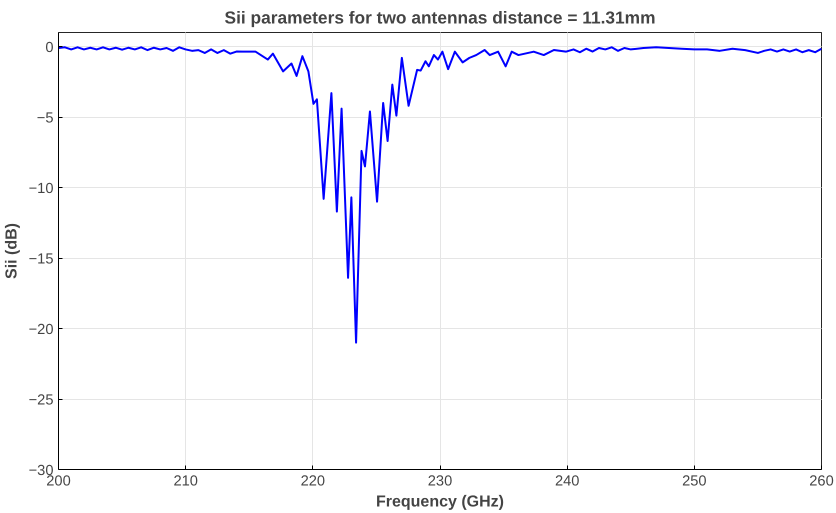 The height and width of the screenshot is (513, 836). What do you see at coordinates (41, 400) in the screenshot?
I see `y-tick-label: −25` at bounding box center [41, 400].